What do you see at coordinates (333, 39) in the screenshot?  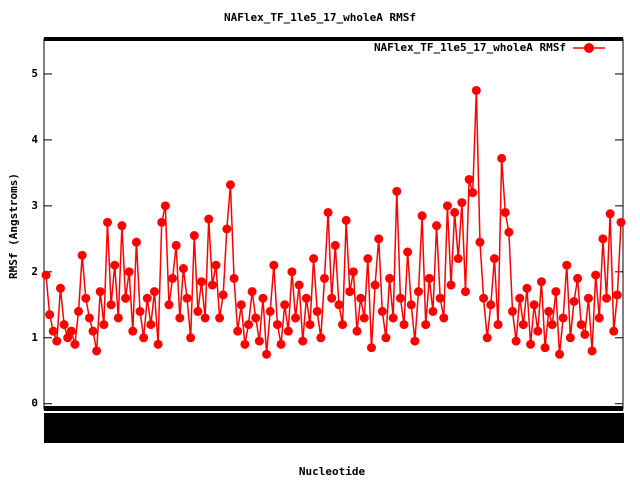 I see `top-ticks-band` at bounding box center [333, 39].